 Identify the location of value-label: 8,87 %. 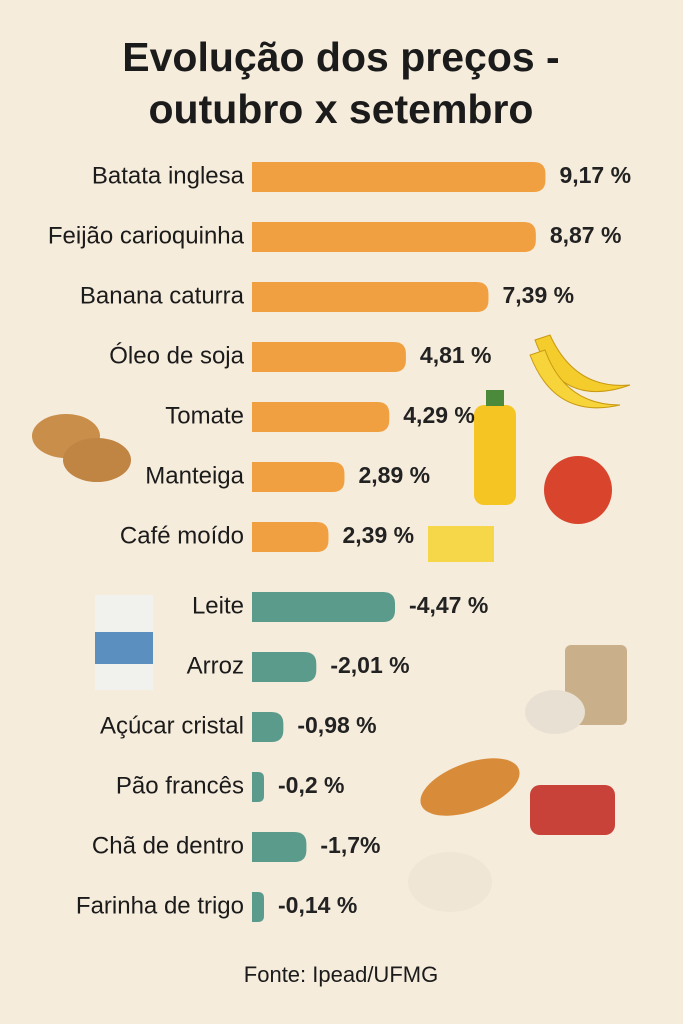
(586, 235).